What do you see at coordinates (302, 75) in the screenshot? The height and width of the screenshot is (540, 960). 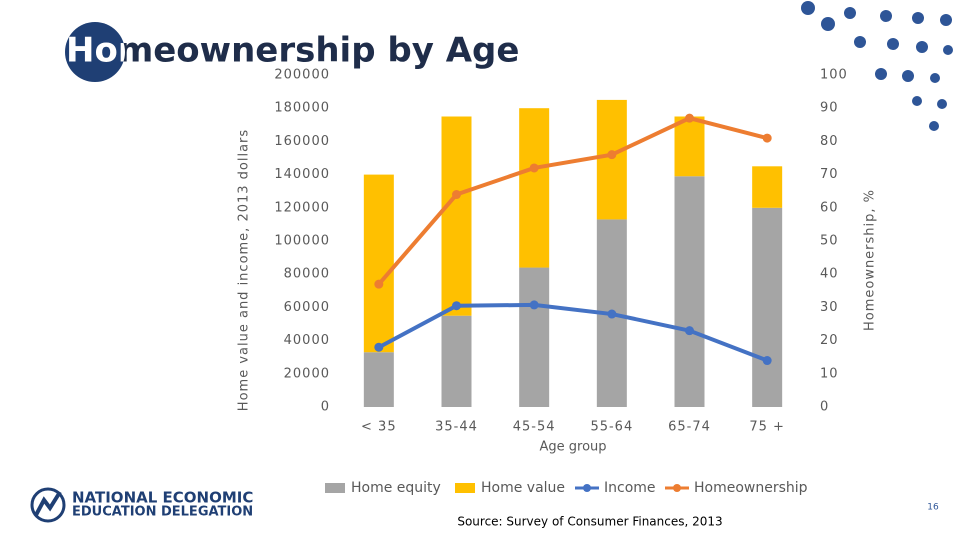 I see `y-tick-label: 200000` at bounding box center [302, 75].